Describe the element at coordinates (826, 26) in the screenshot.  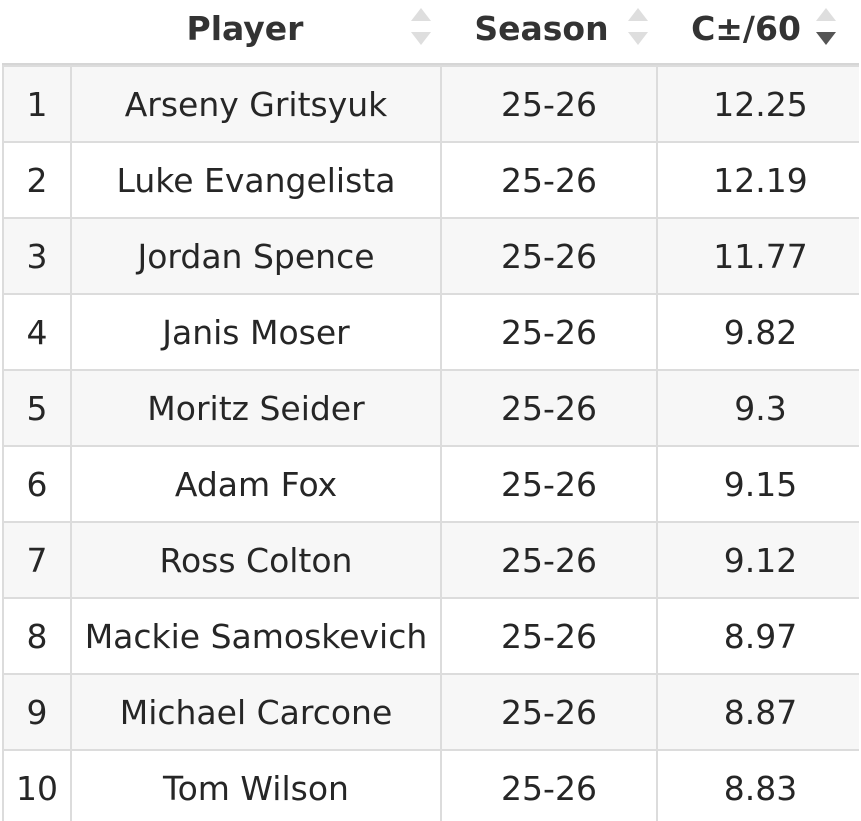
I see `sort-cpm-icon` at that location.